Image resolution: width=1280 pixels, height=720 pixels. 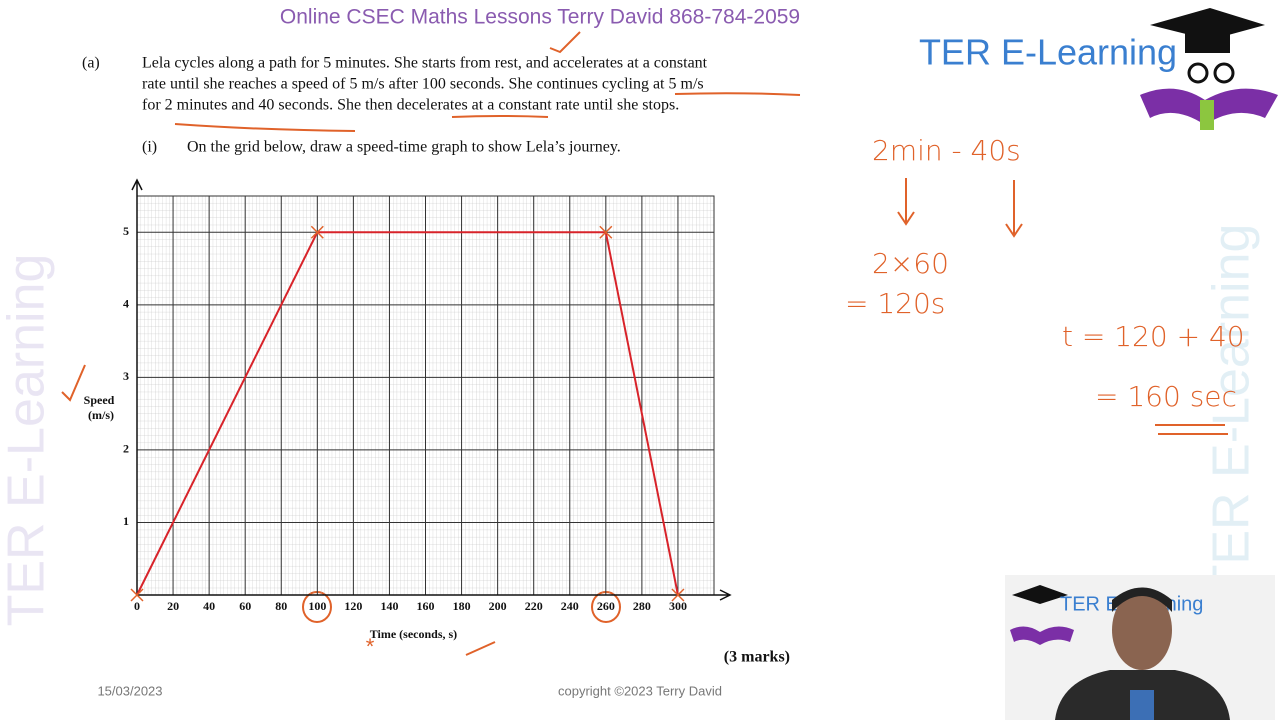 I want to click on note: t = 120 + 40, so click(x=1153, y=336).